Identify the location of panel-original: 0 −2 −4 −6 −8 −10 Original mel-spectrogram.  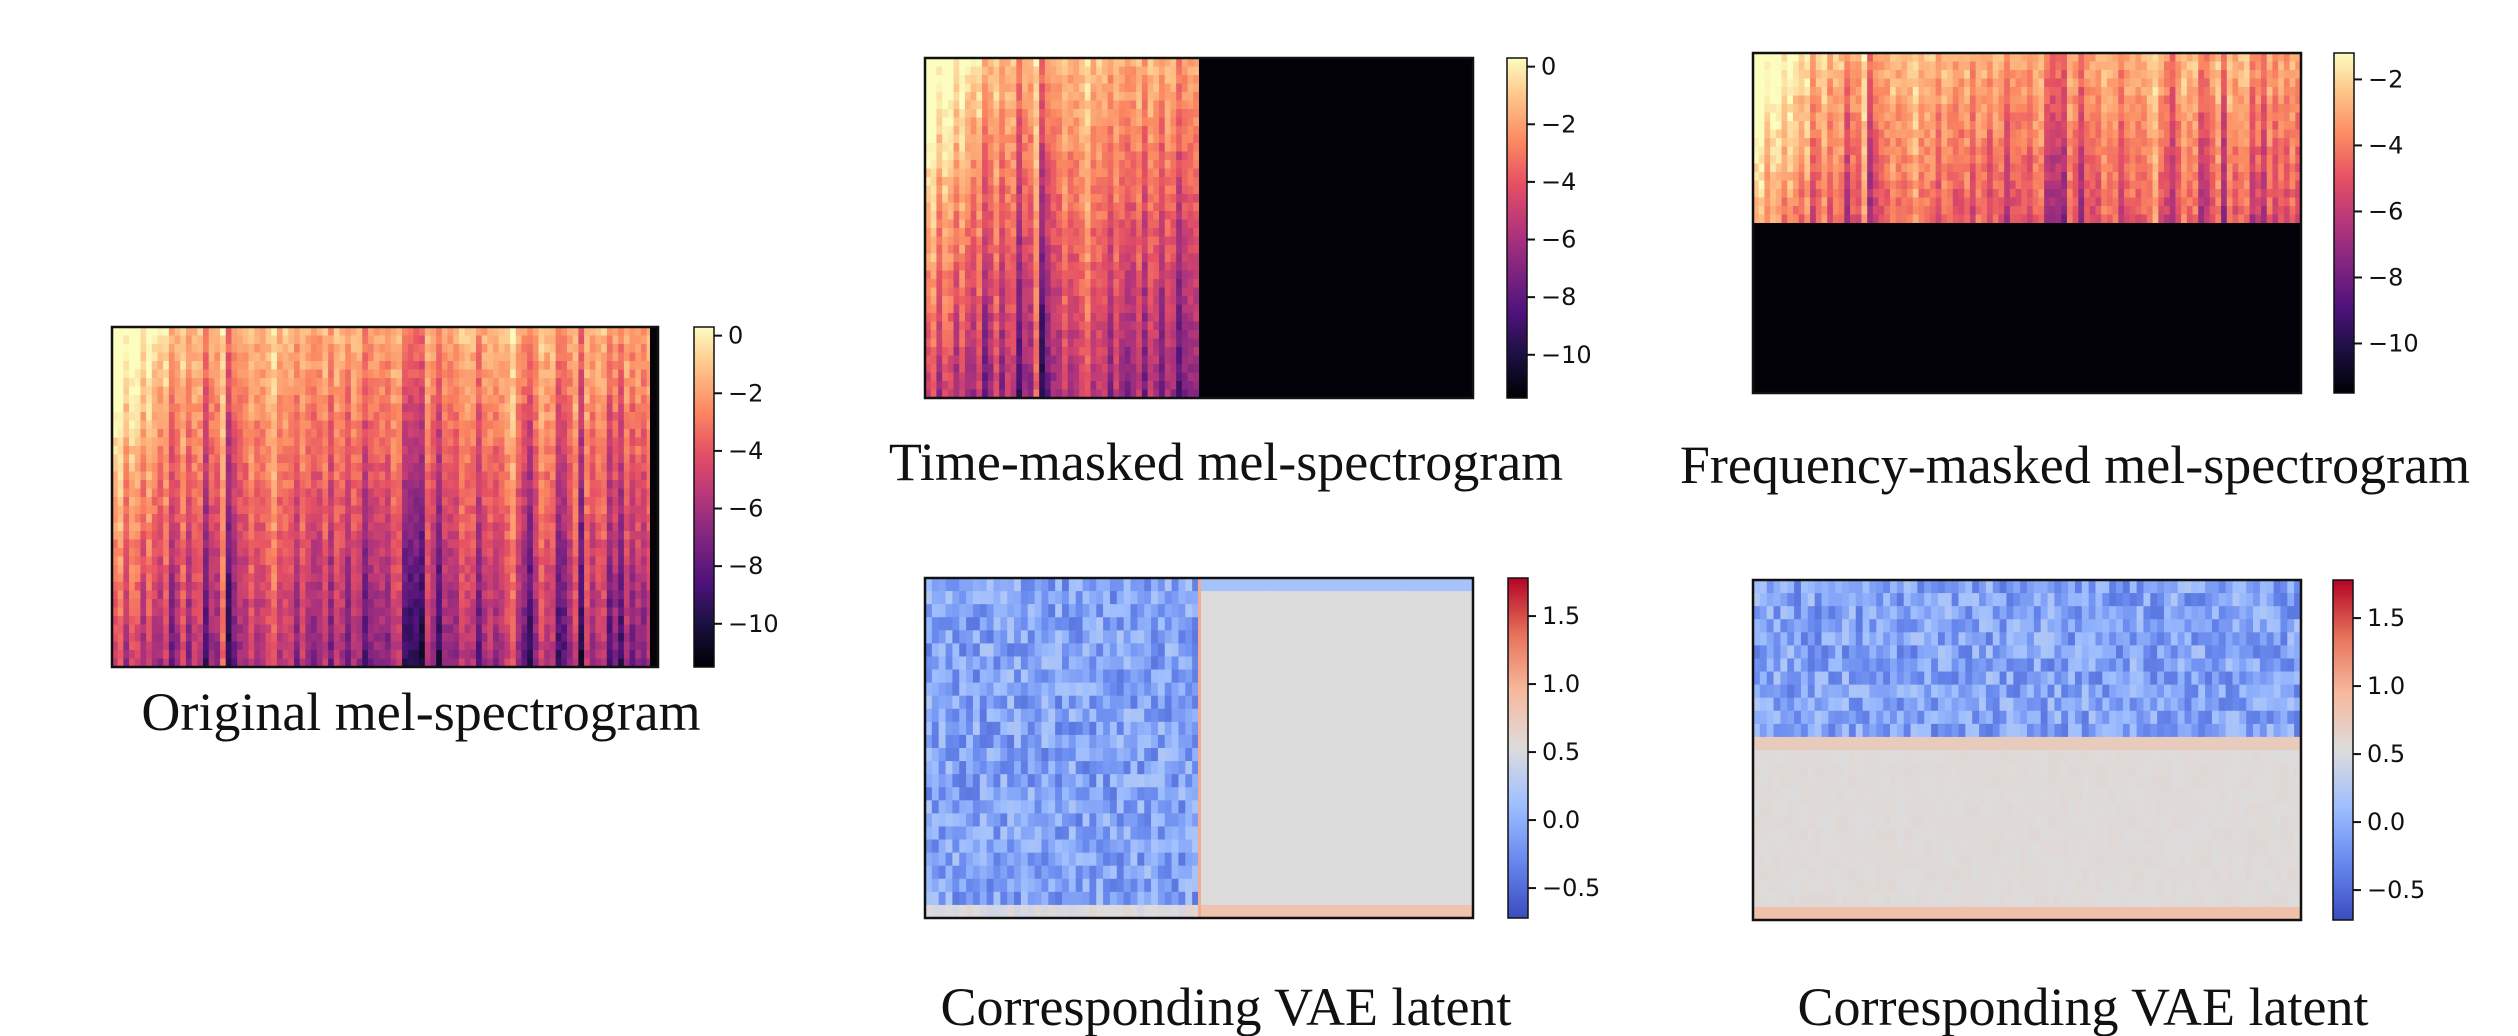
(444, 532).